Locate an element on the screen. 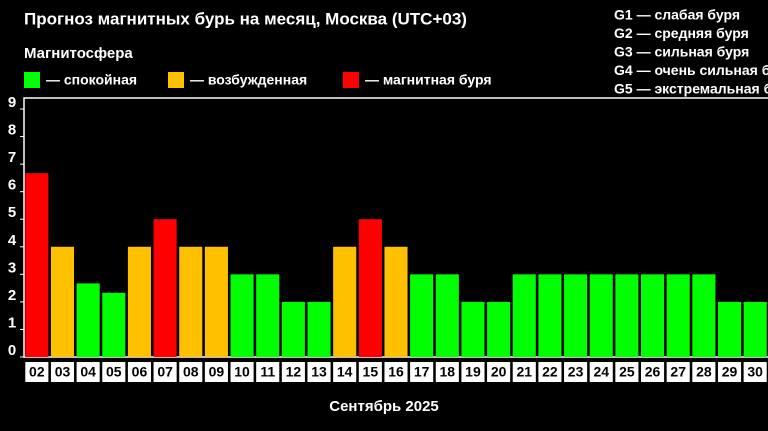 The height and width of the screenshot is (431, 768). x-tick-label: 10 is located at coordinates (242, 372).